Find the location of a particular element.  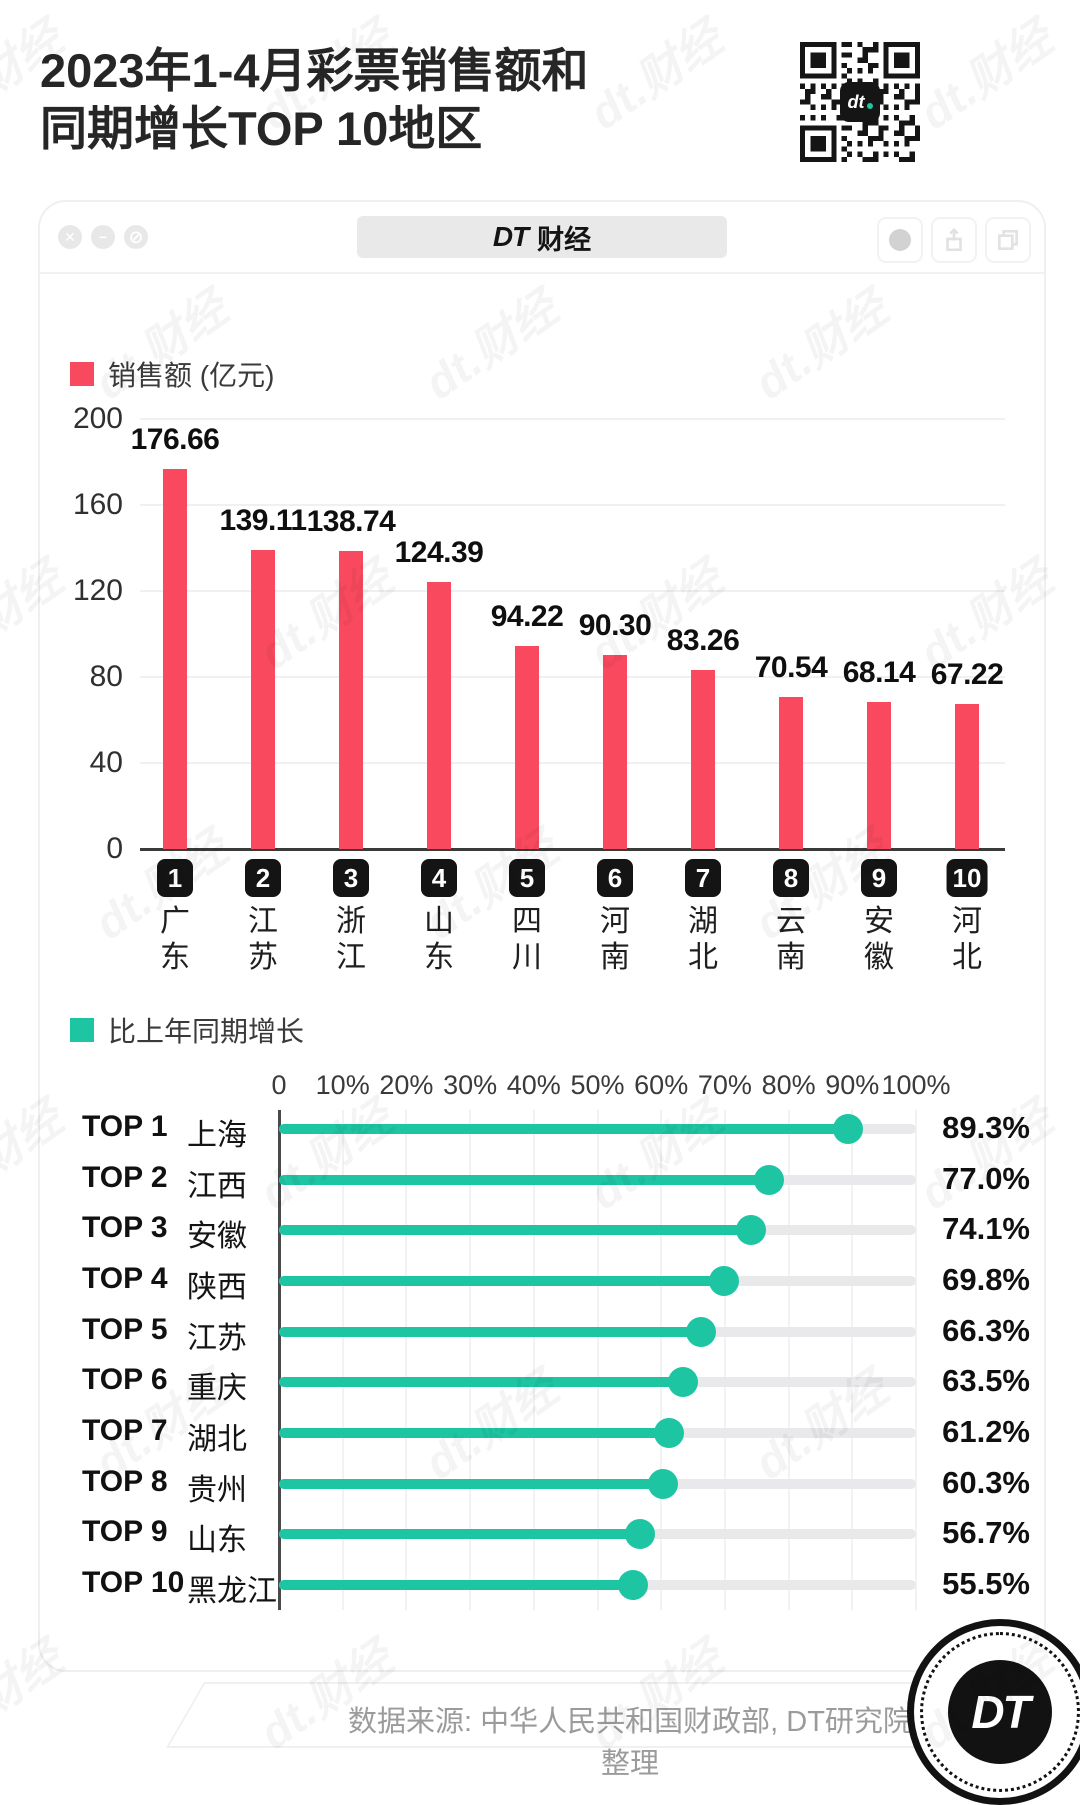

record-icon is located at coordinates (900, 240).